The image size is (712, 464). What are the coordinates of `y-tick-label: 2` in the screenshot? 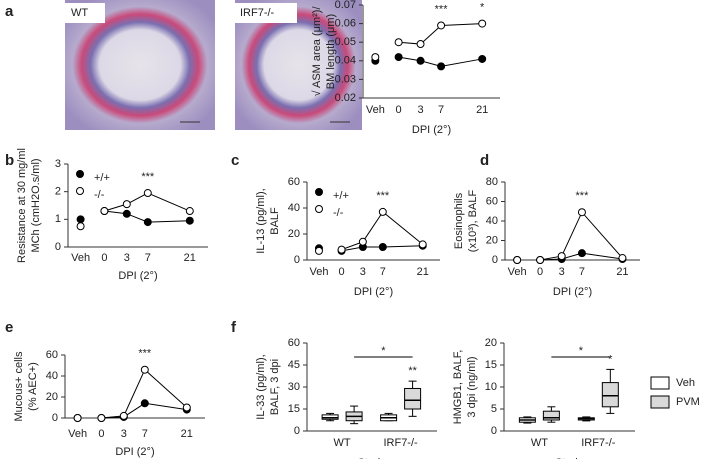 It's located at (58, 192).